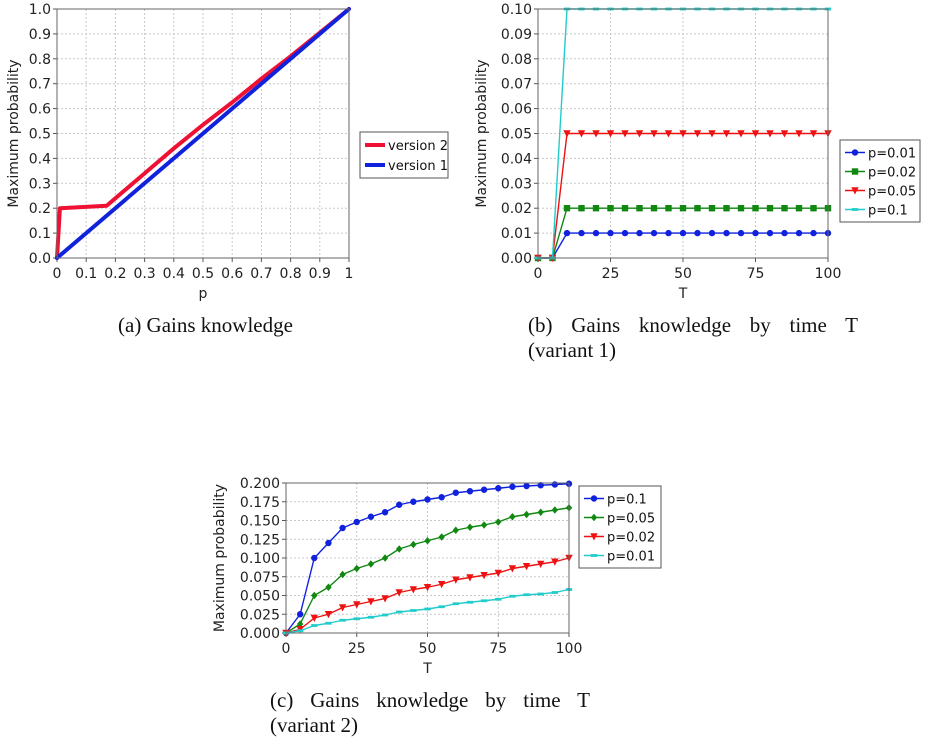  Describe the element at coordinates (427, 669) in the screenshot. I see `x-axis-label: T` at that location.